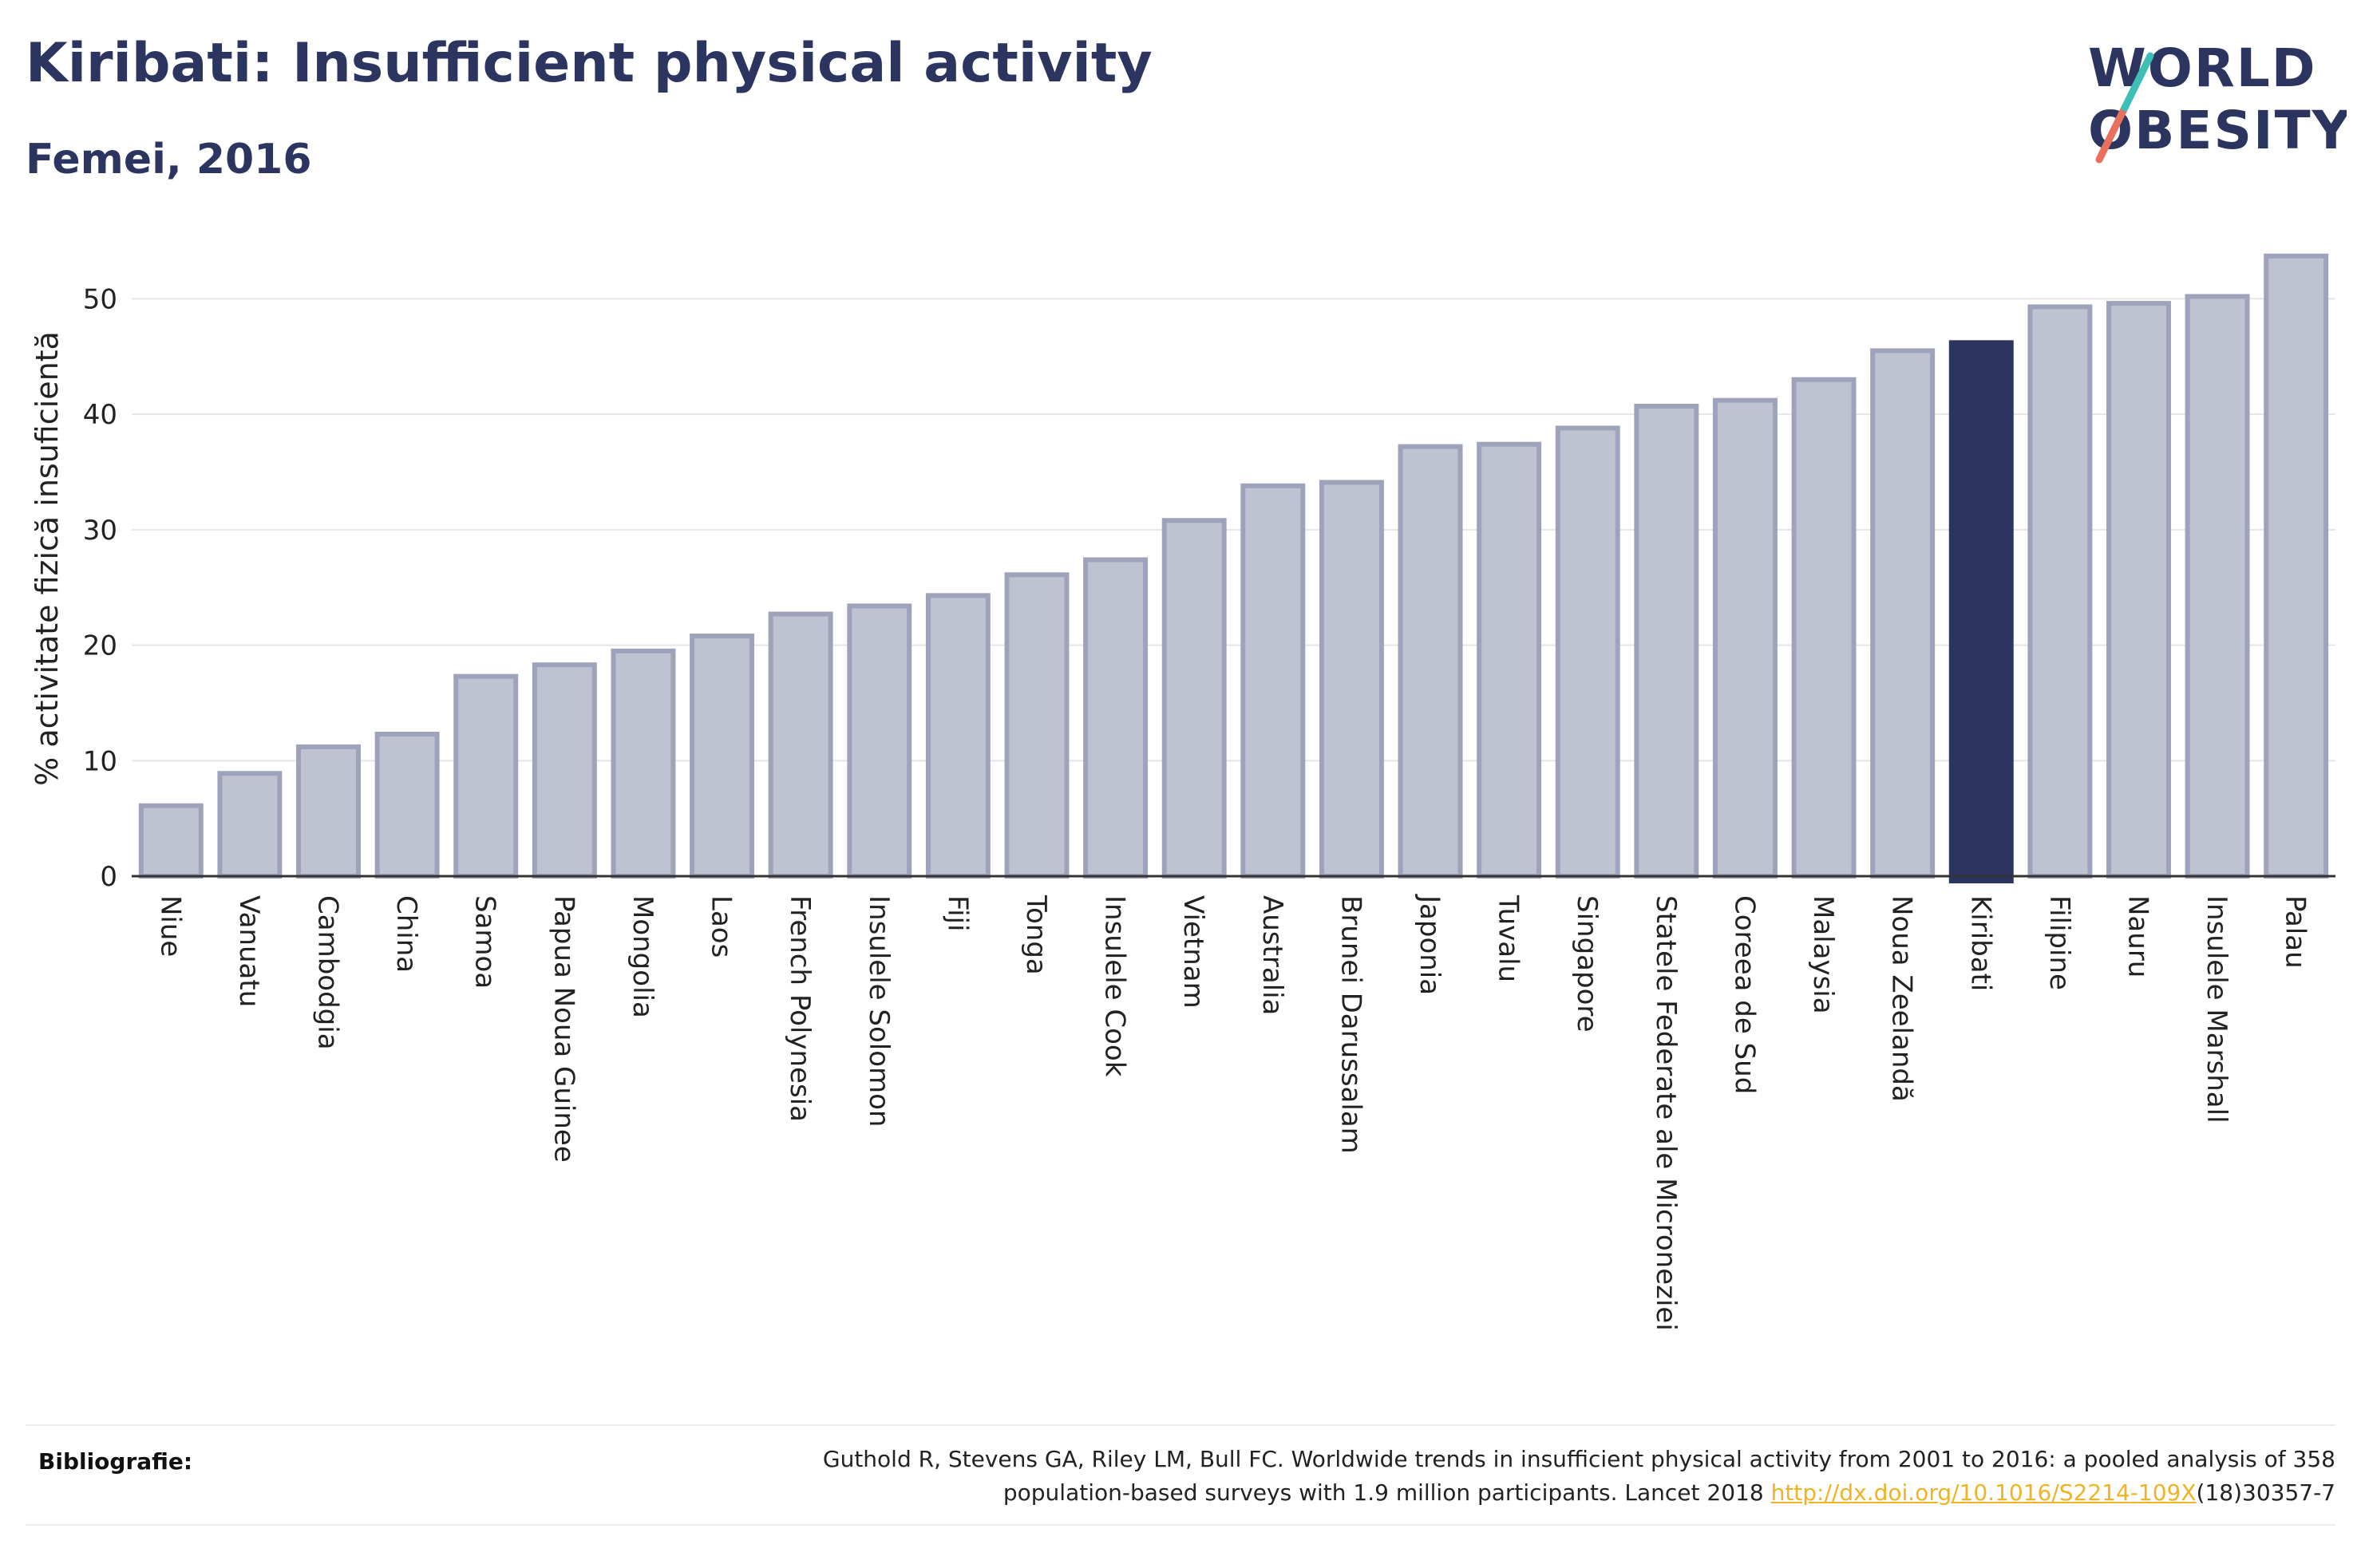  I want to click on y-tick-label: 40, so click(100, 415).